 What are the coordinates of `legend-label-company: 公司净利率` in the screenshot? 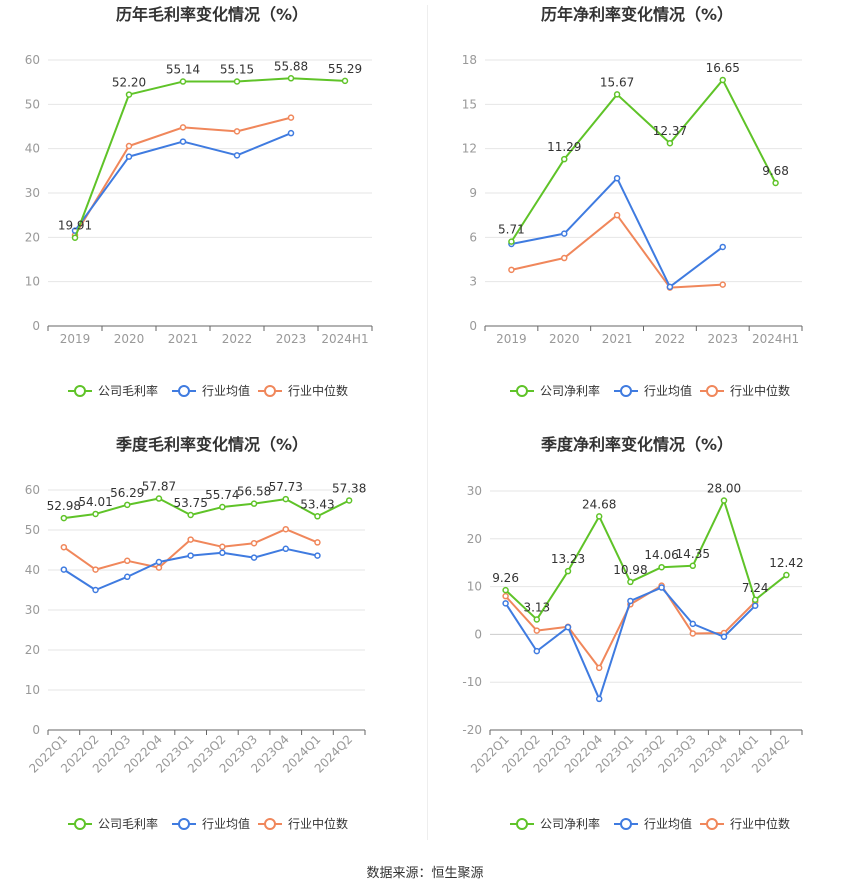 It's located at (570, 390).